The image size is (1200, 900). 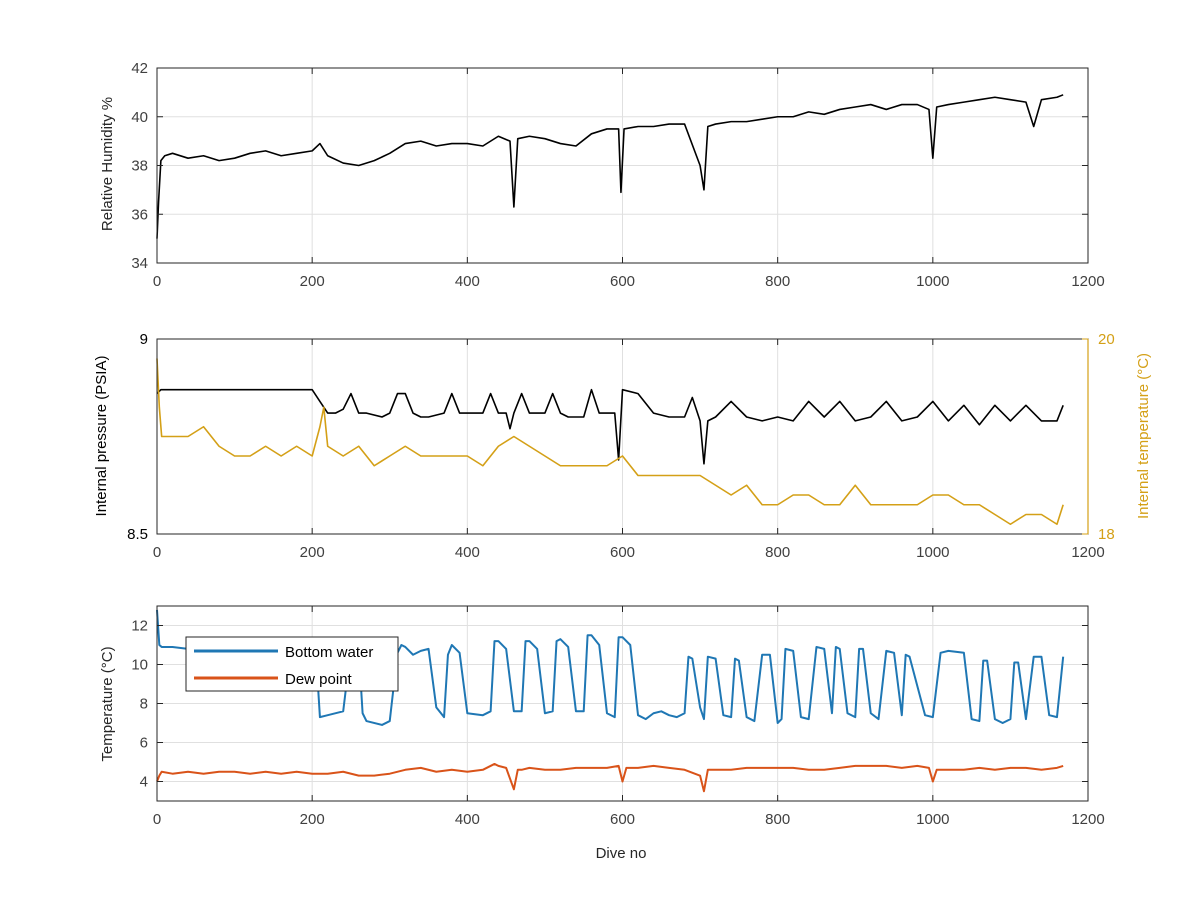 I want to click on legend-label-dew-point: Dew point, so click(x=319, y=679).